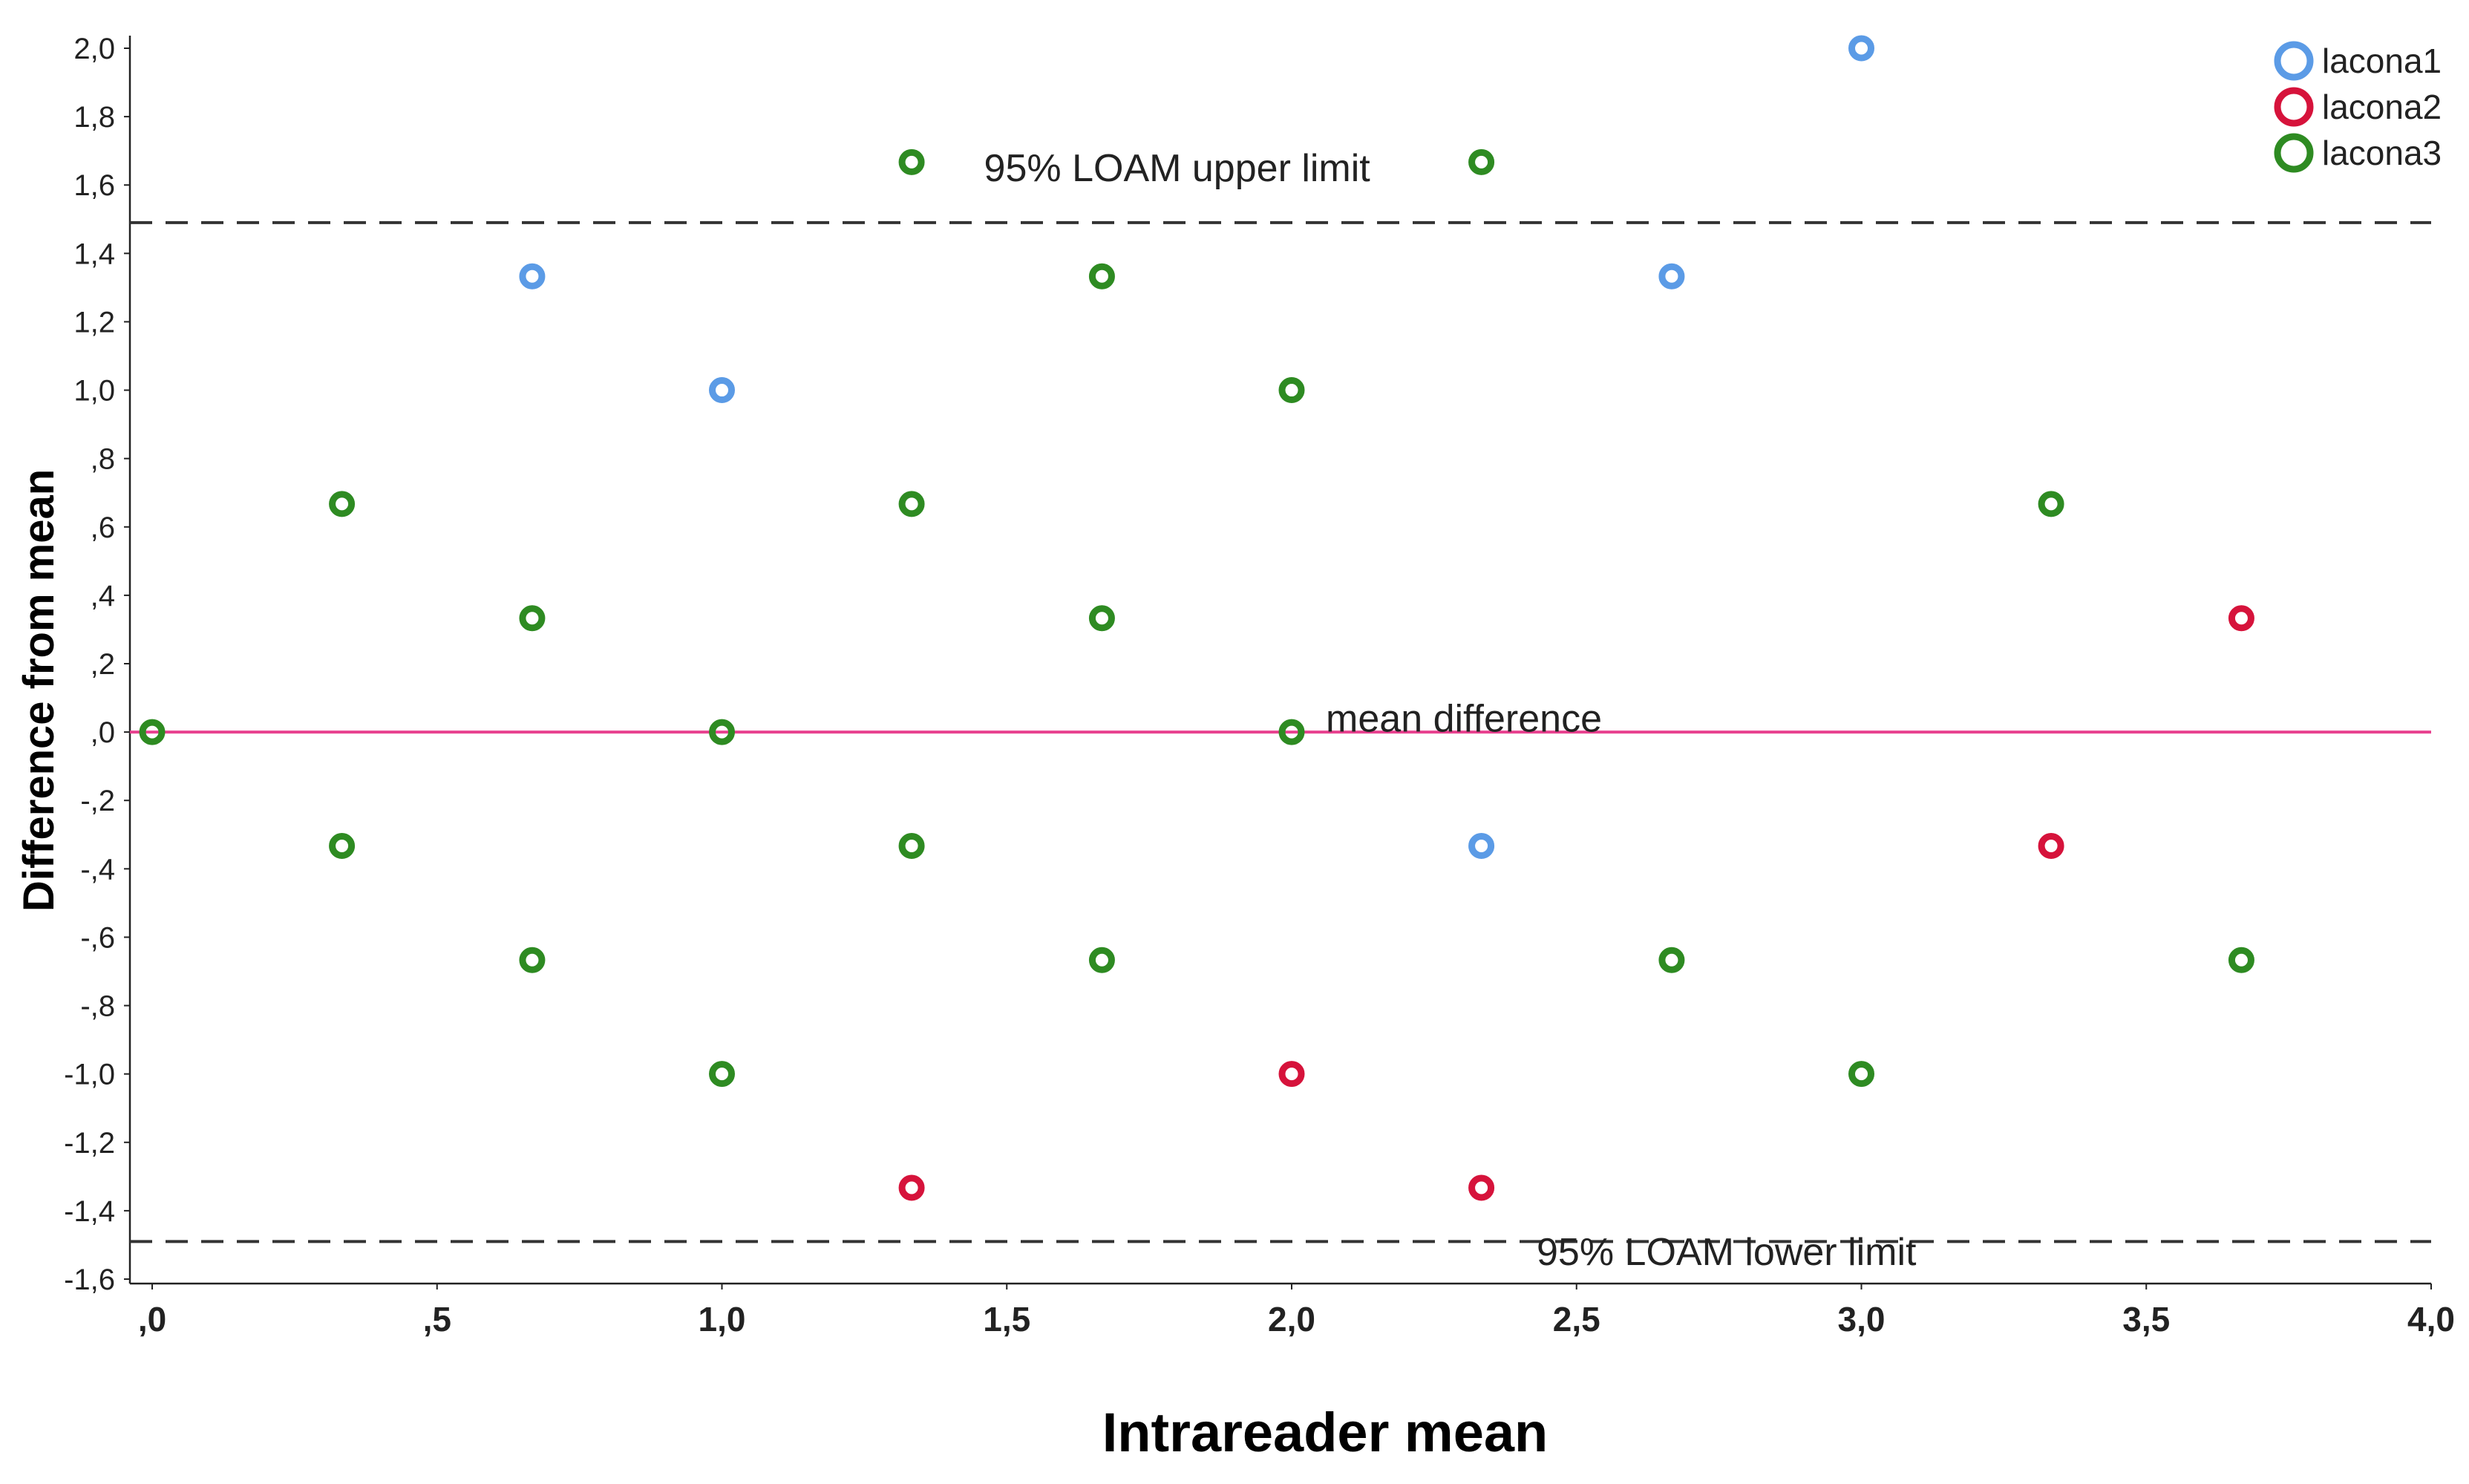 Image resolution: width=2469 pixels, height=1484 pixels. I want to click on y-tick-label: ,6, so click(103, 527).